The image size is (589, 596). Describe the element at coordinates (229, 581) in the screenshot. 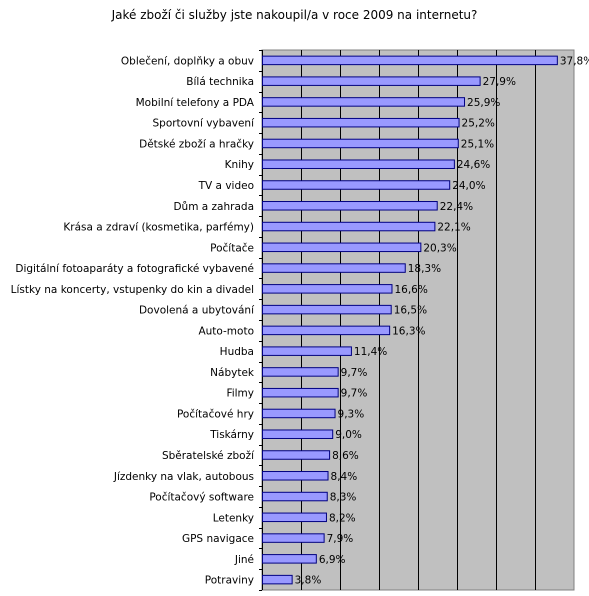

I see `category-label: Potraviny` at that location.